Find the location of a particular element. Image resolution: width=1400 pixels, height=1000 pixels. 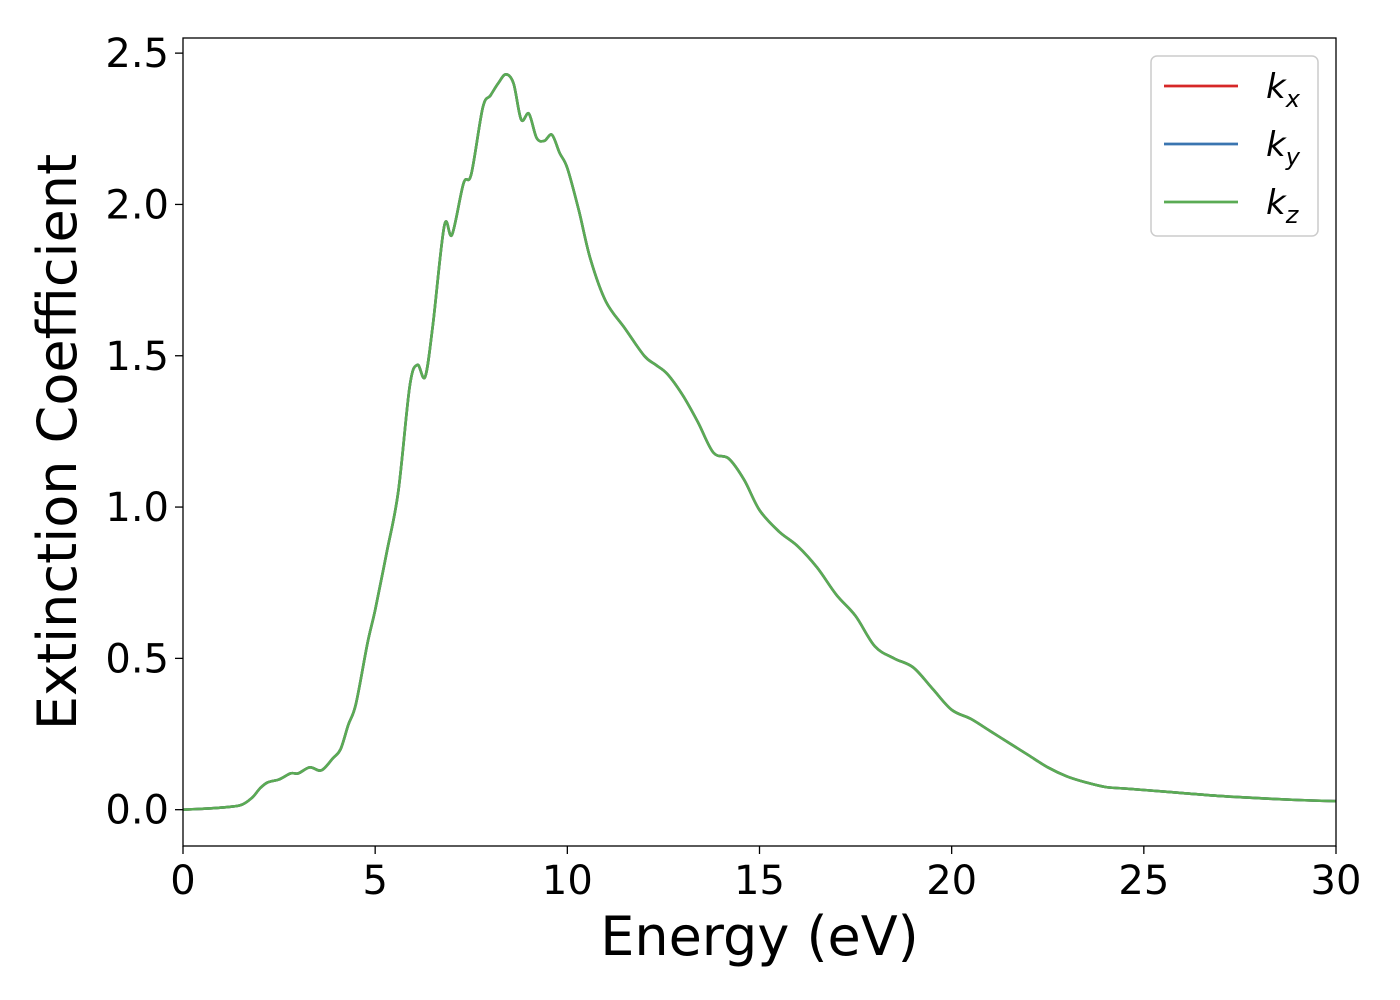

x-axis-label: Energy (eV) is located at coordinates (759, 936).